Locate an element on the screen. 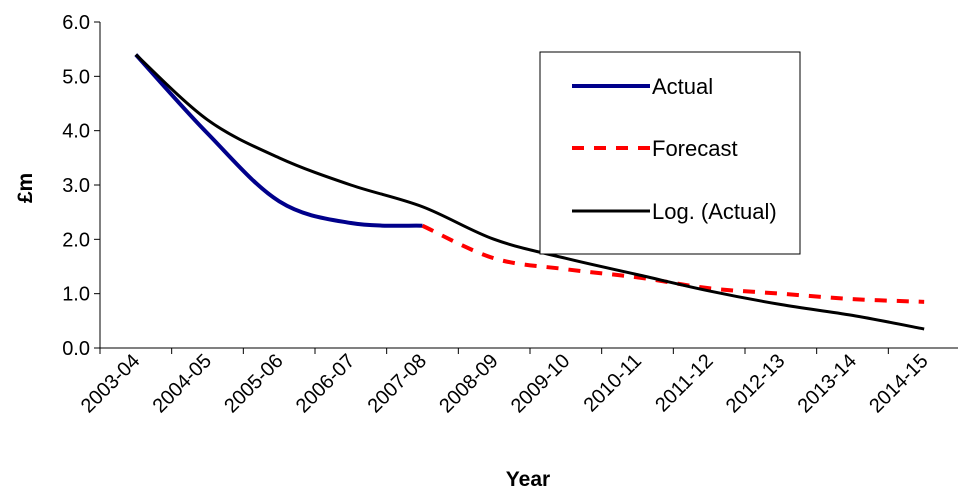  x-tick-label: 2004-05 is located at coordinates (182, 383).